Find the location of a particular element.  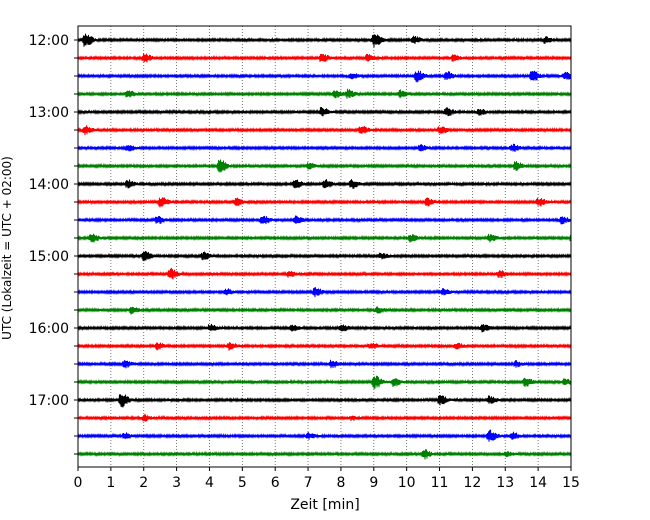

y-tick-label: 16:00 is located at coordinates (49, 329).